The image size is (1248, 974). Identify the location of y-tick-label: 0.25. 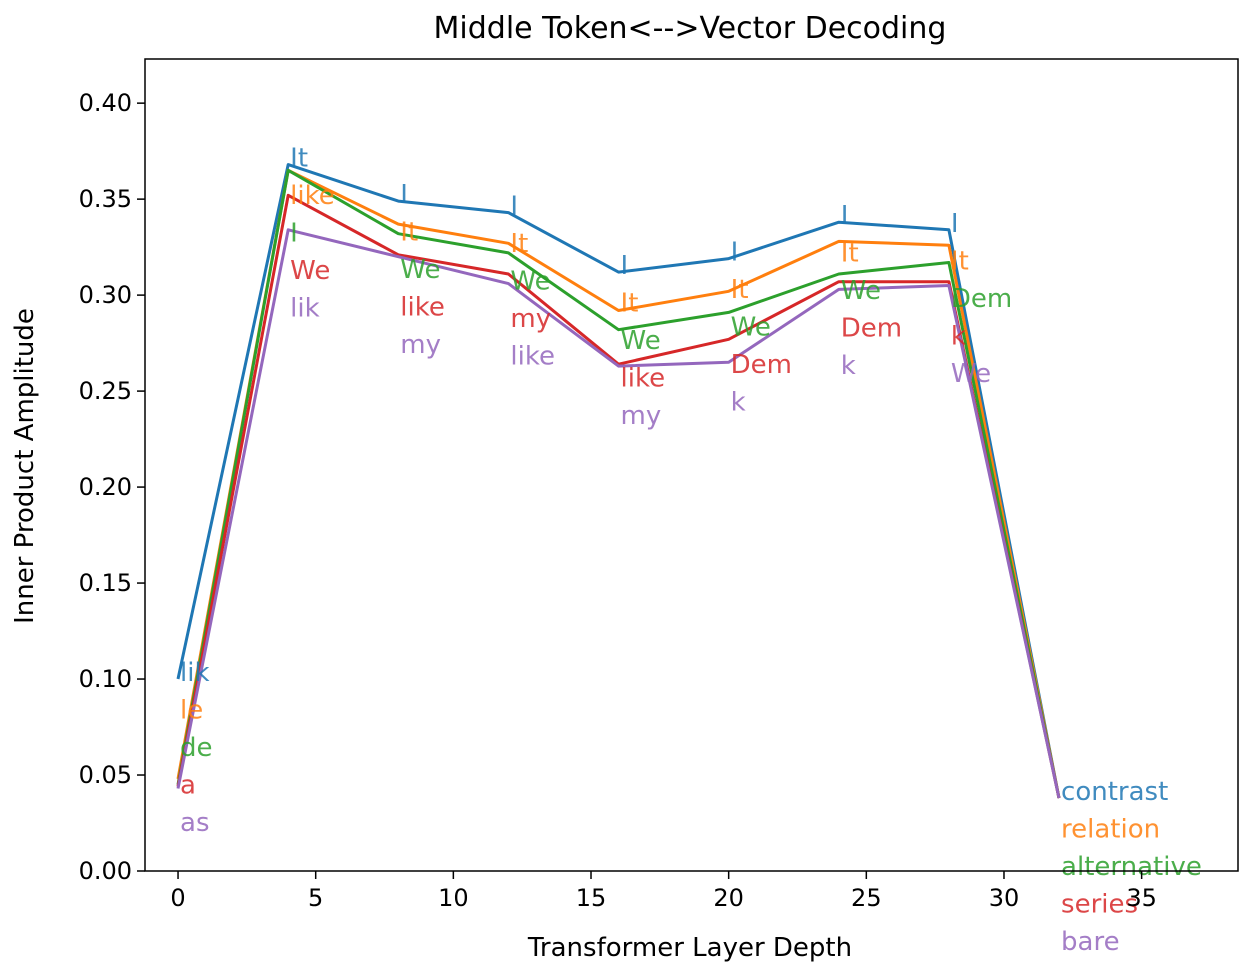
(105, 391).